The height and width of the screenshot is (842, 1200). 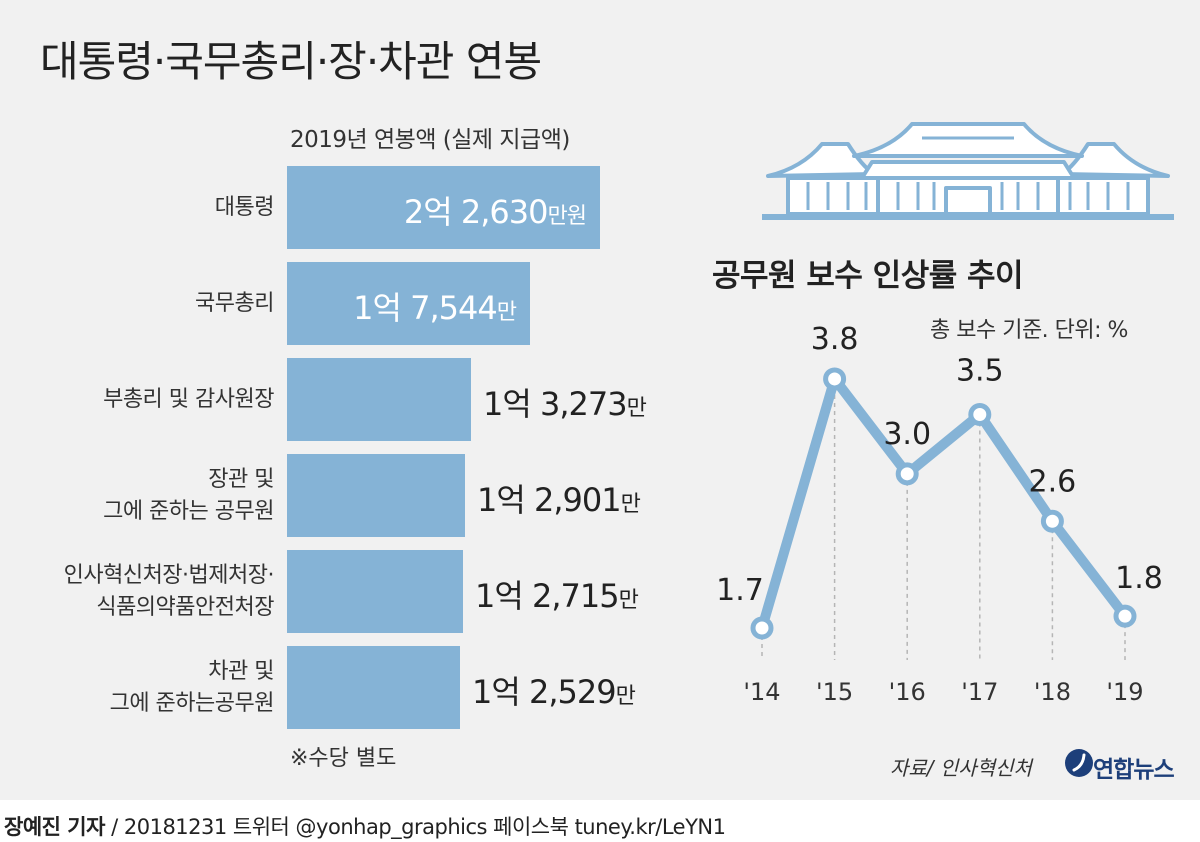 I want to click on bar-category-line: 부총리 및 감사원장, so click(x=188, y=399).